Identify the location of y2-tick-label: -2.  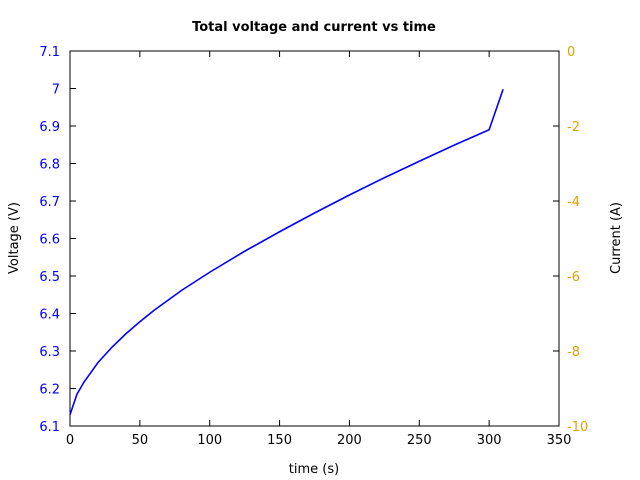
(573, 127).